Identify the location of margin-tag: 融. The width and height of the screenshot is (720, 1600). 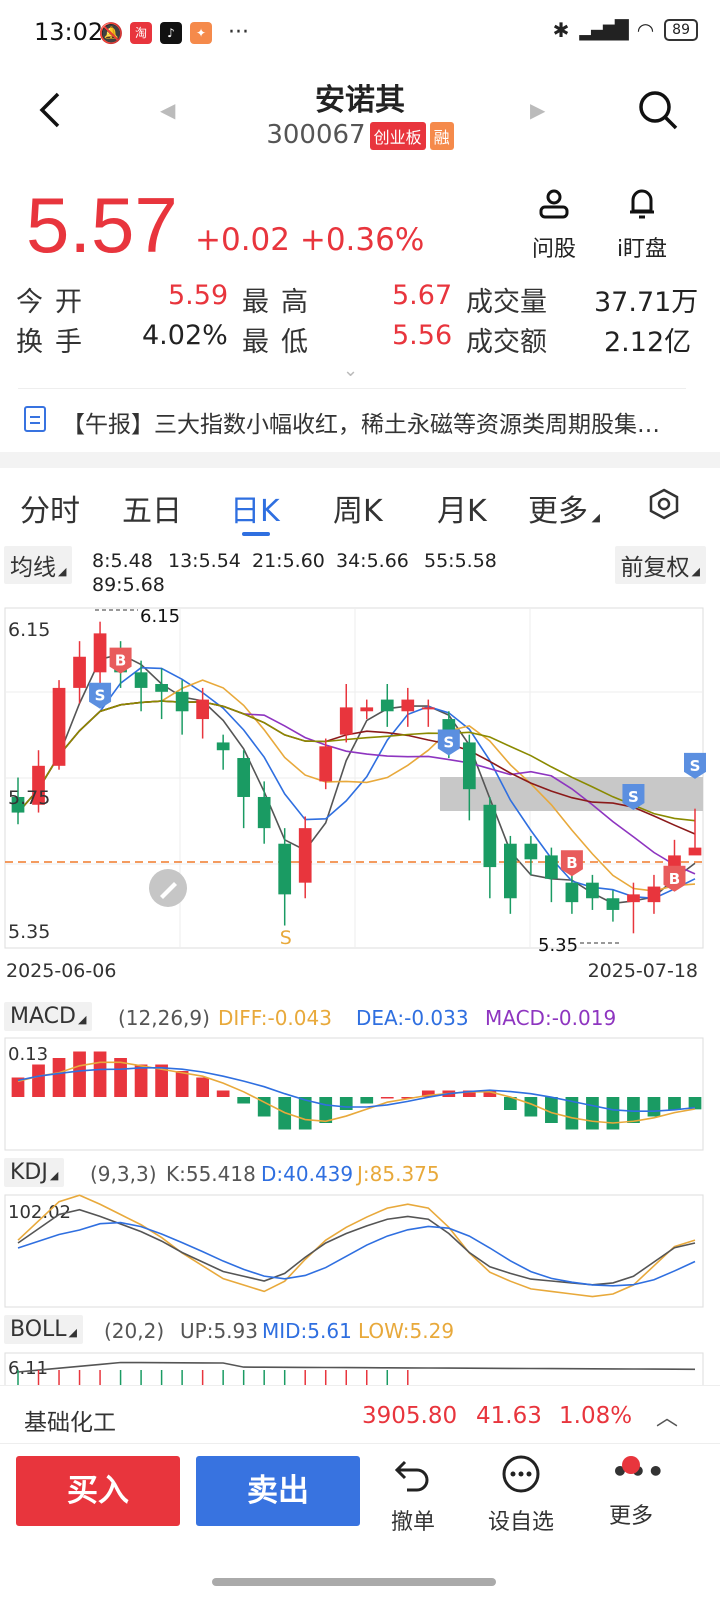
(441, 135).